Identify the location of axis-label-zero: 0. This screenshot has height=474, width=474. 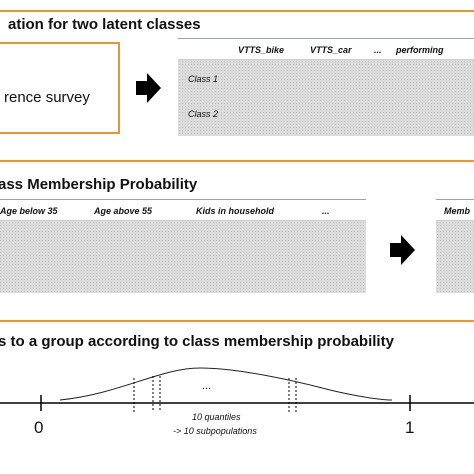
(39, 427).